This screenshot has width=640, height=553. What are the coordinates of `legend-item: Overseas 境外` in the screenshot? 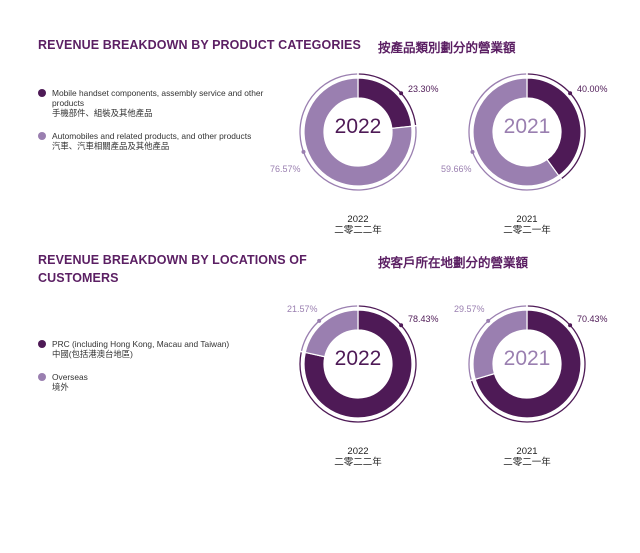 It's located at (155, 382).